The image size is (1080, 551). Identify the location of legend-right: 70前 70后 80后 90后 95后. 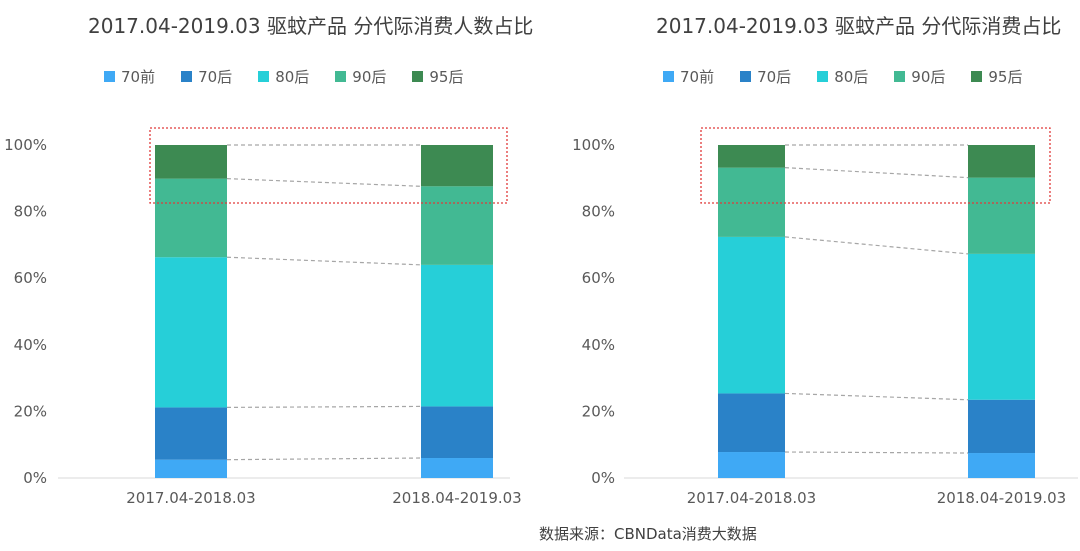
(842, 76).